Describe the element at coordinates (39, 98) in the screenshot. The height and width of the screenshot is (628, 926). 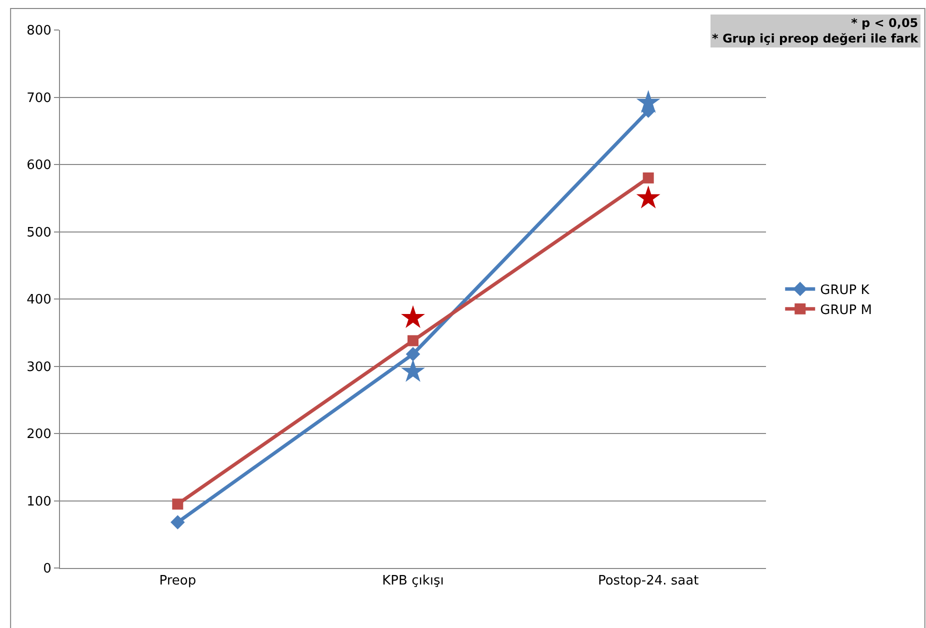
I see `y-tick-label: 700` at that location.